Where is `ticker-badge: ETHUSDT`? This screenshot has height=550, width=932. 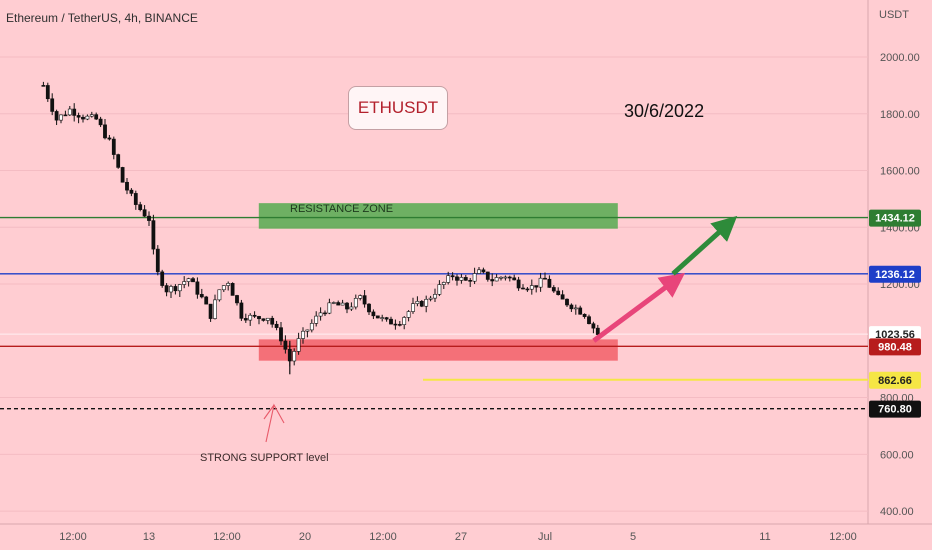
ticker-badge: ETHUSDT is located at coordinates (398, 108).